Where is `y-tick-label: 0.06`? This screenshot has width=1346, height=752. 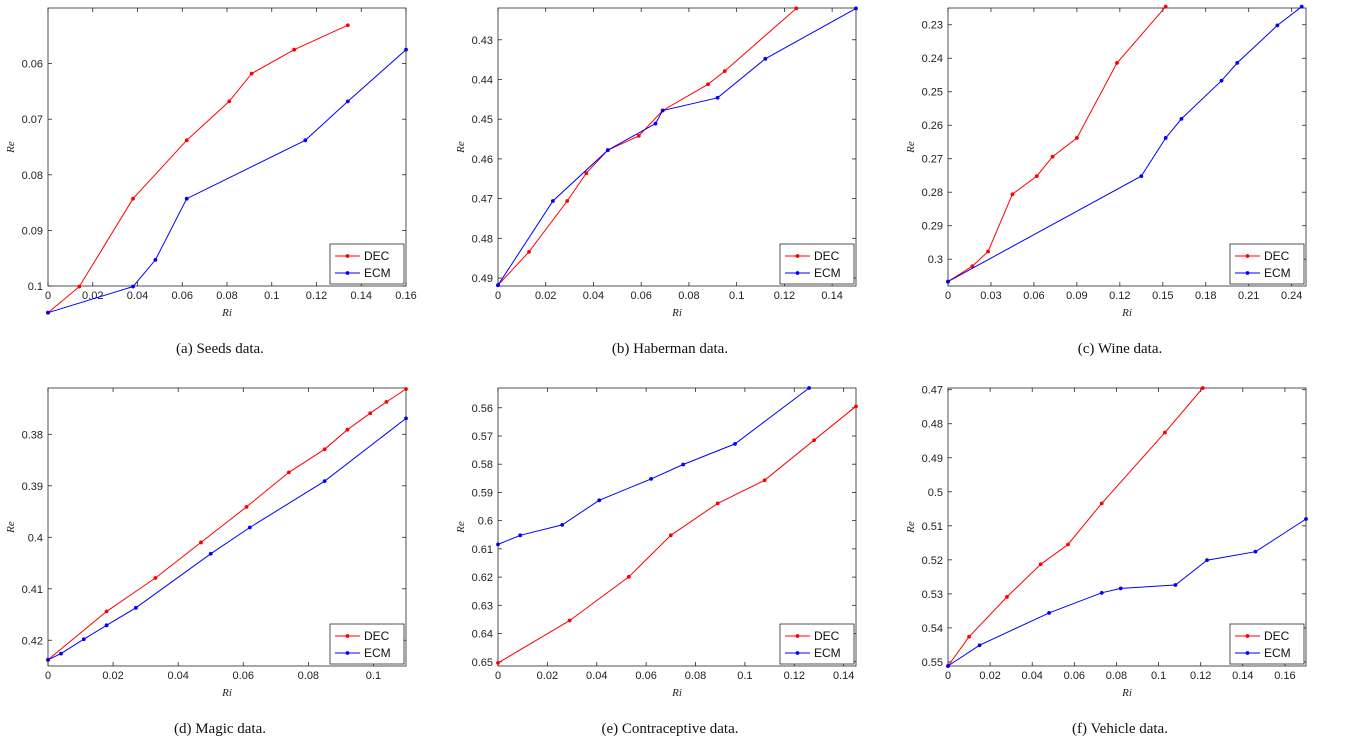
y-tick-label: 0.06 is located at coordinates (32, 65).